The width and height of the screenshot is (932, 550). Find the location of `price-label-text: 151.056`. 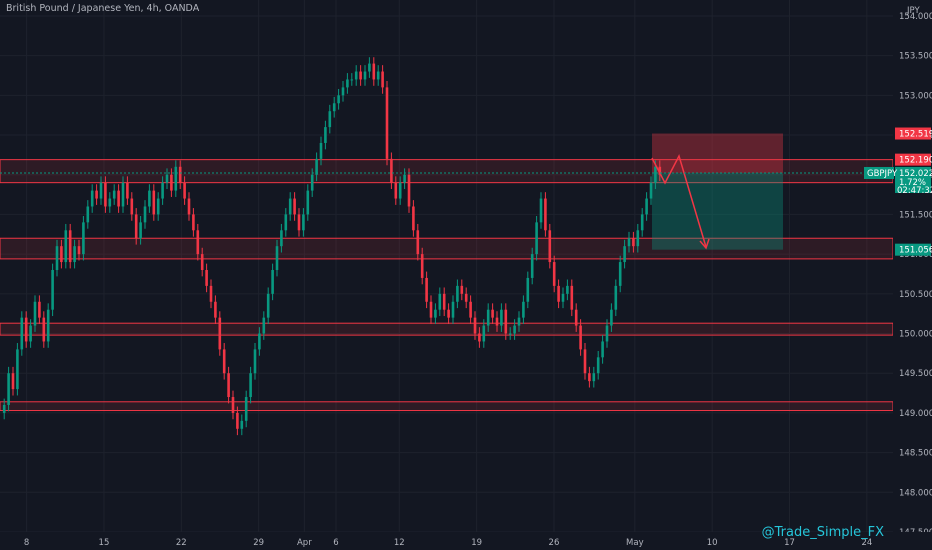

price-label-text: 151.056 is located at coordinates (915, 251).